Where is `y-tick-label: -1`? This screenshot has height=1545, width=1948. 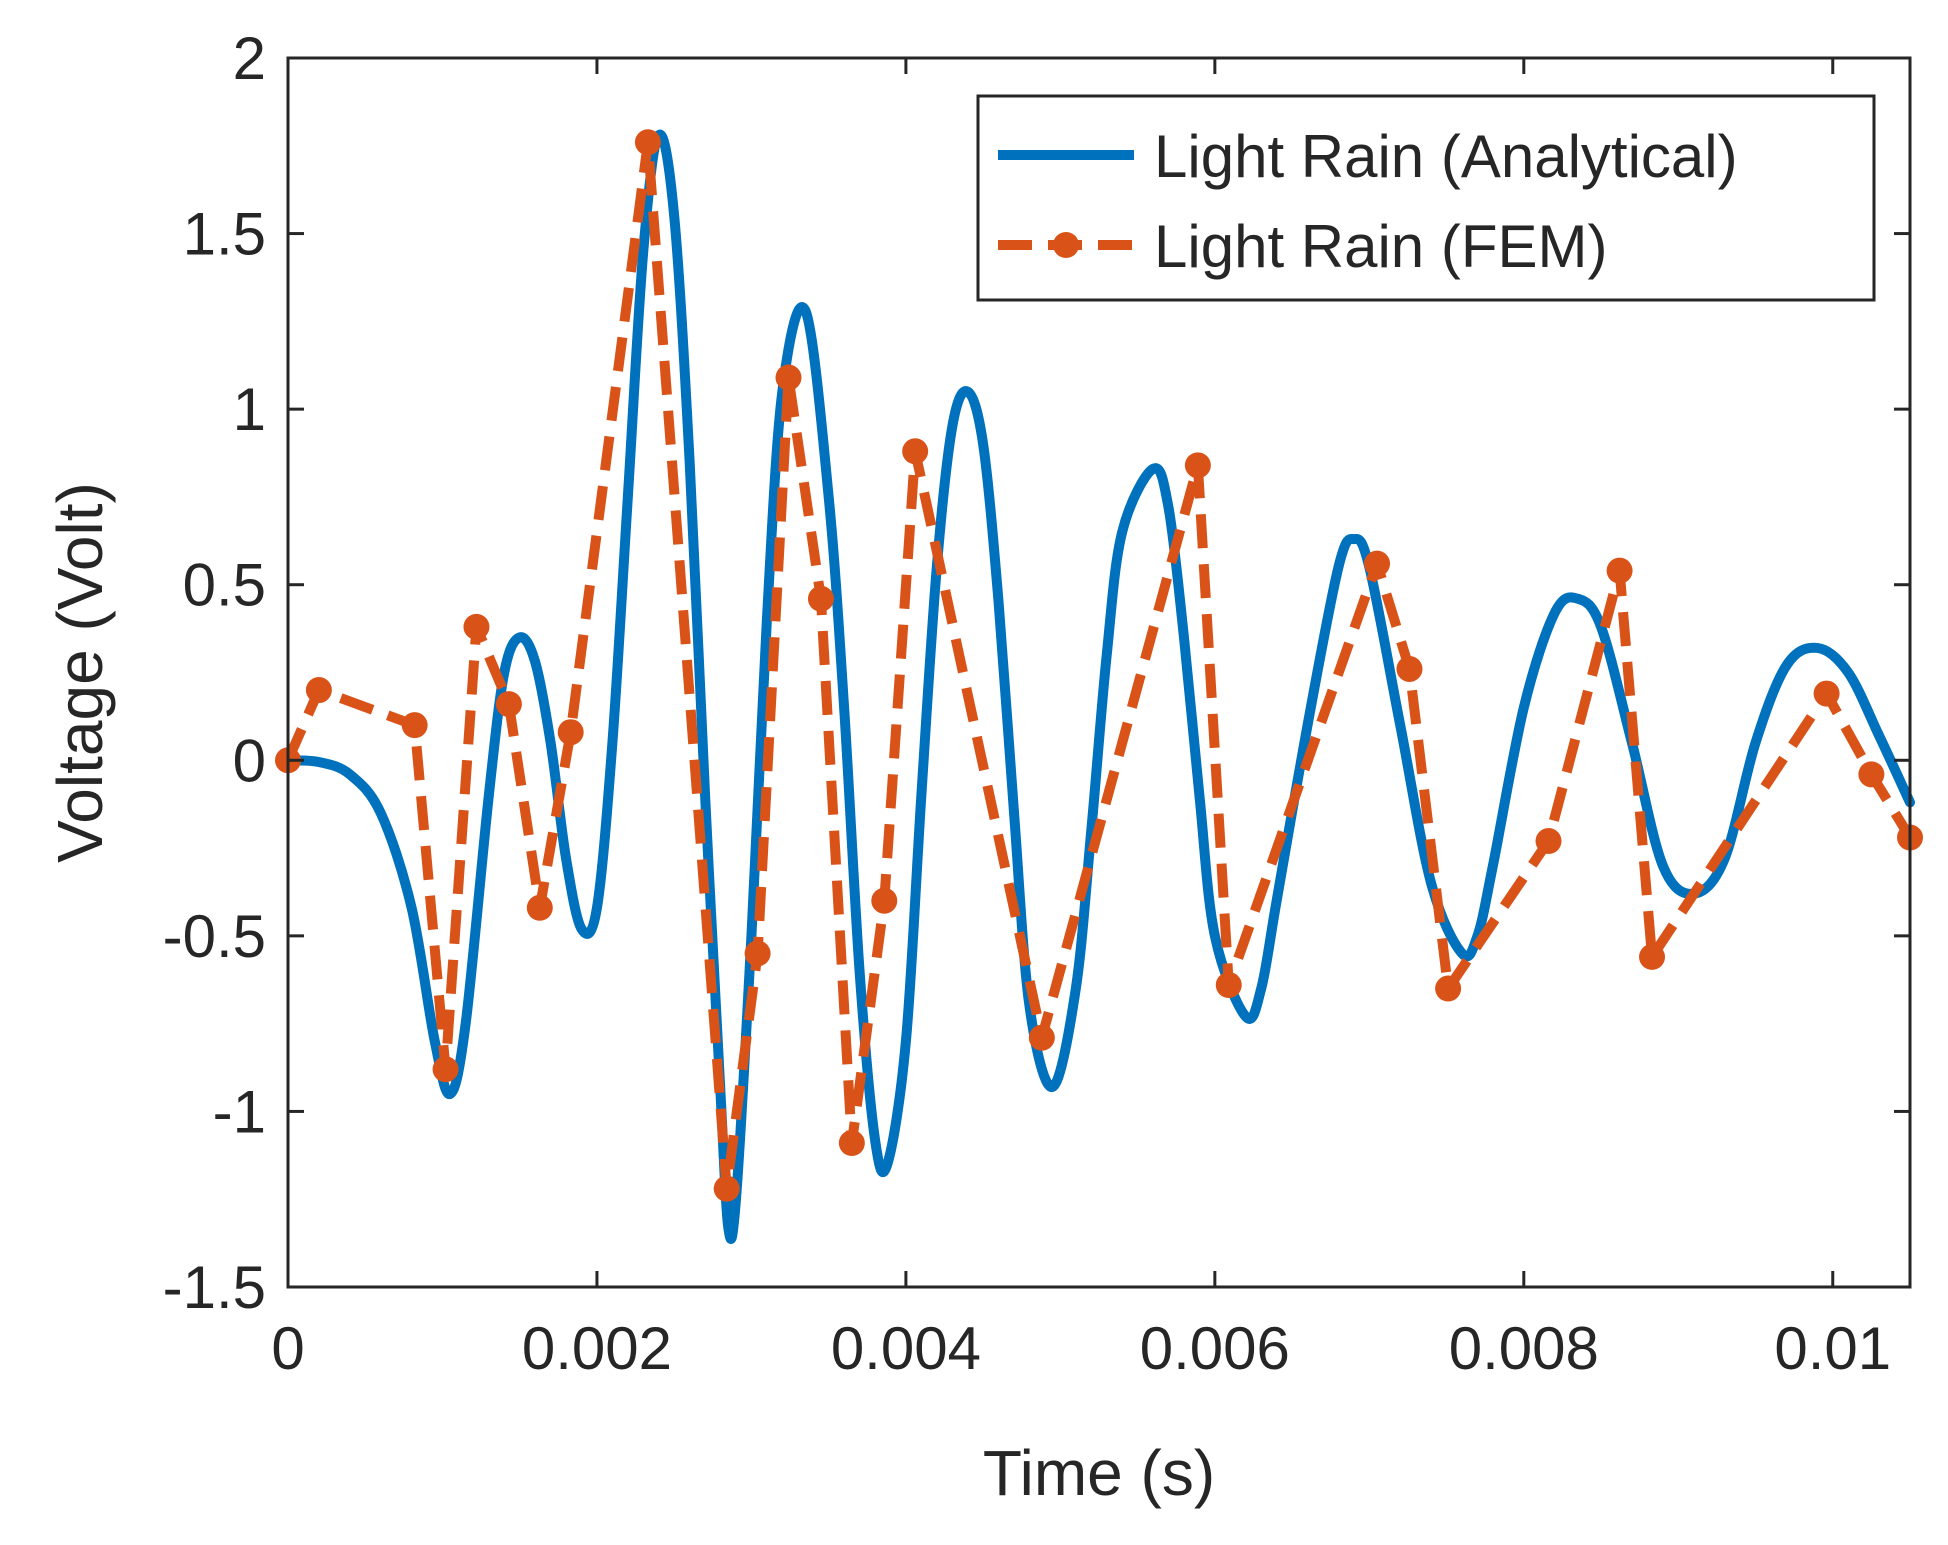 y-tick-label: -1 is located at coordinates (239, 1111).